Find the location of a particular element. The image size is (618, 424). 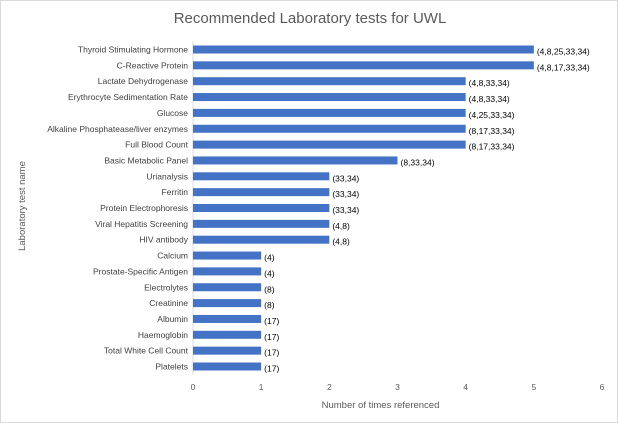

category-label: C-Reactive Protein is located at coordinates (153, 65).